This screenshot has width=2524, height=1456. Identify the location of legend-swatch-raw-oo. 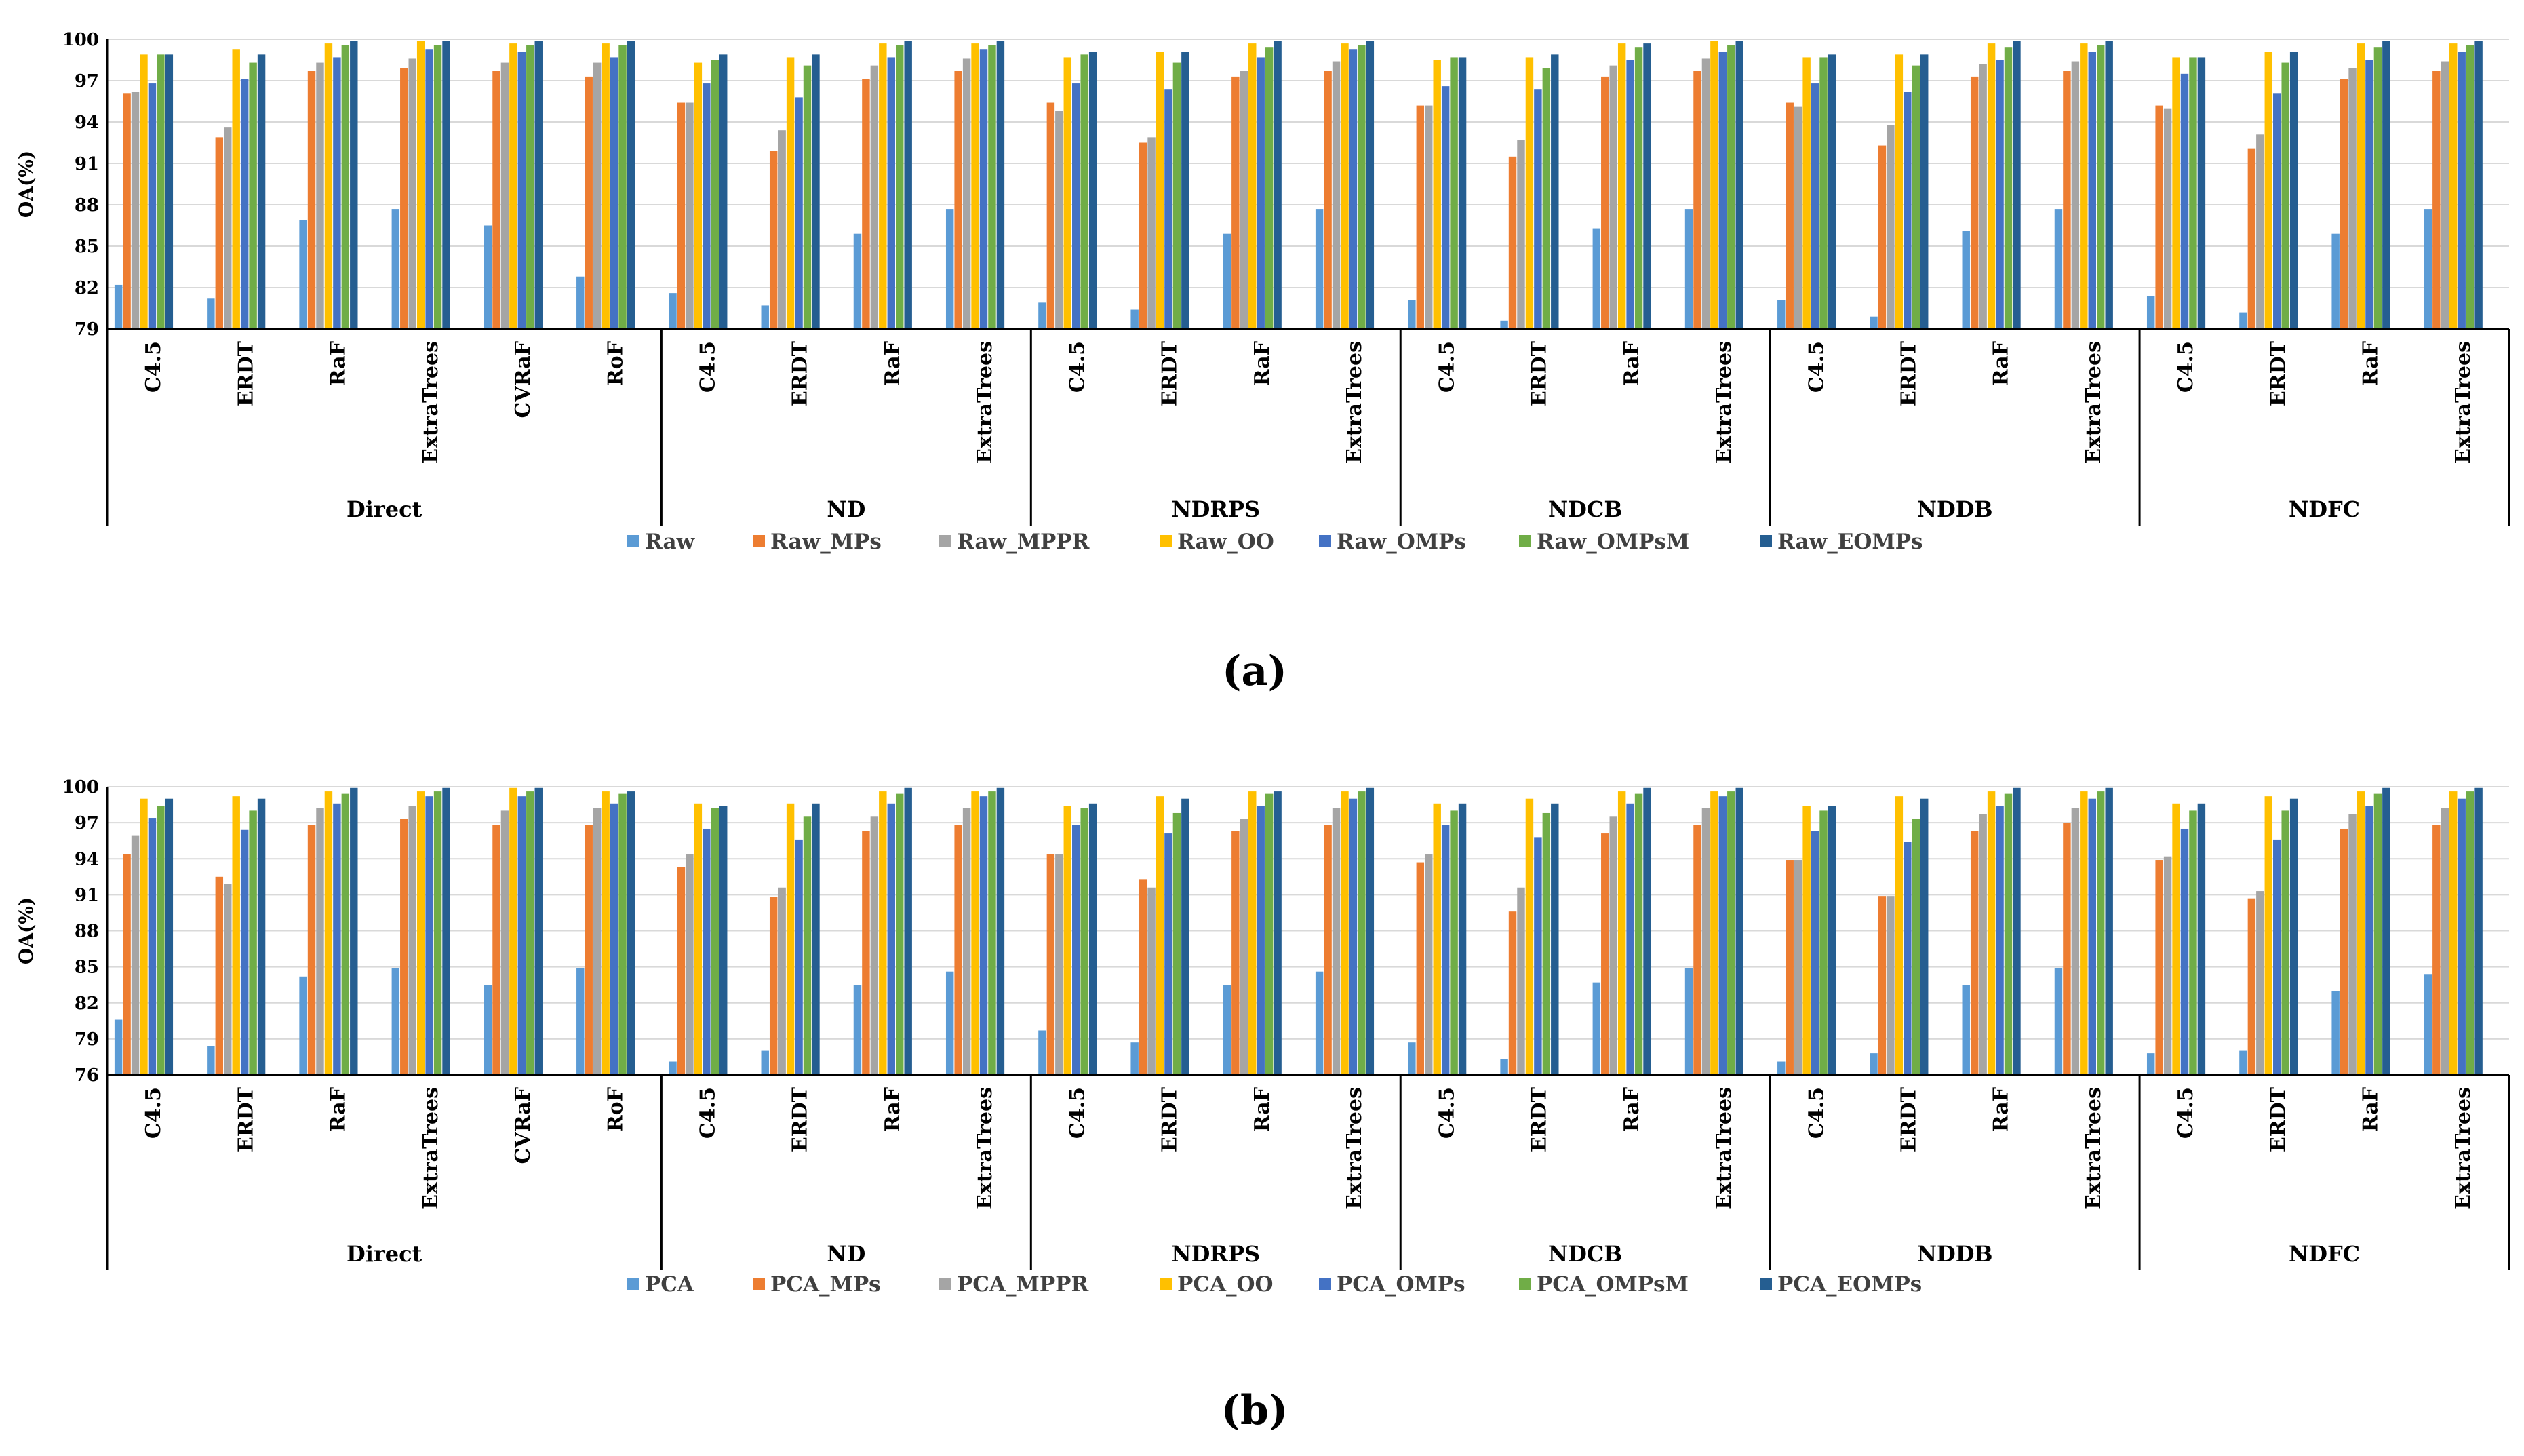
(1166, 541).